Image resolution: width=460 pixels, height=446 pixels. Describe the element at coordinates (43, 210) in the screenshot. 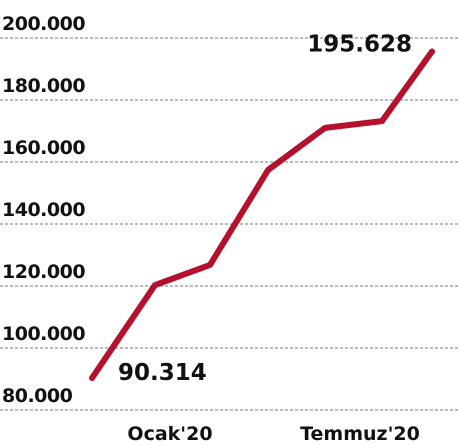

I see `y-tick-label: 140.000` at that location.